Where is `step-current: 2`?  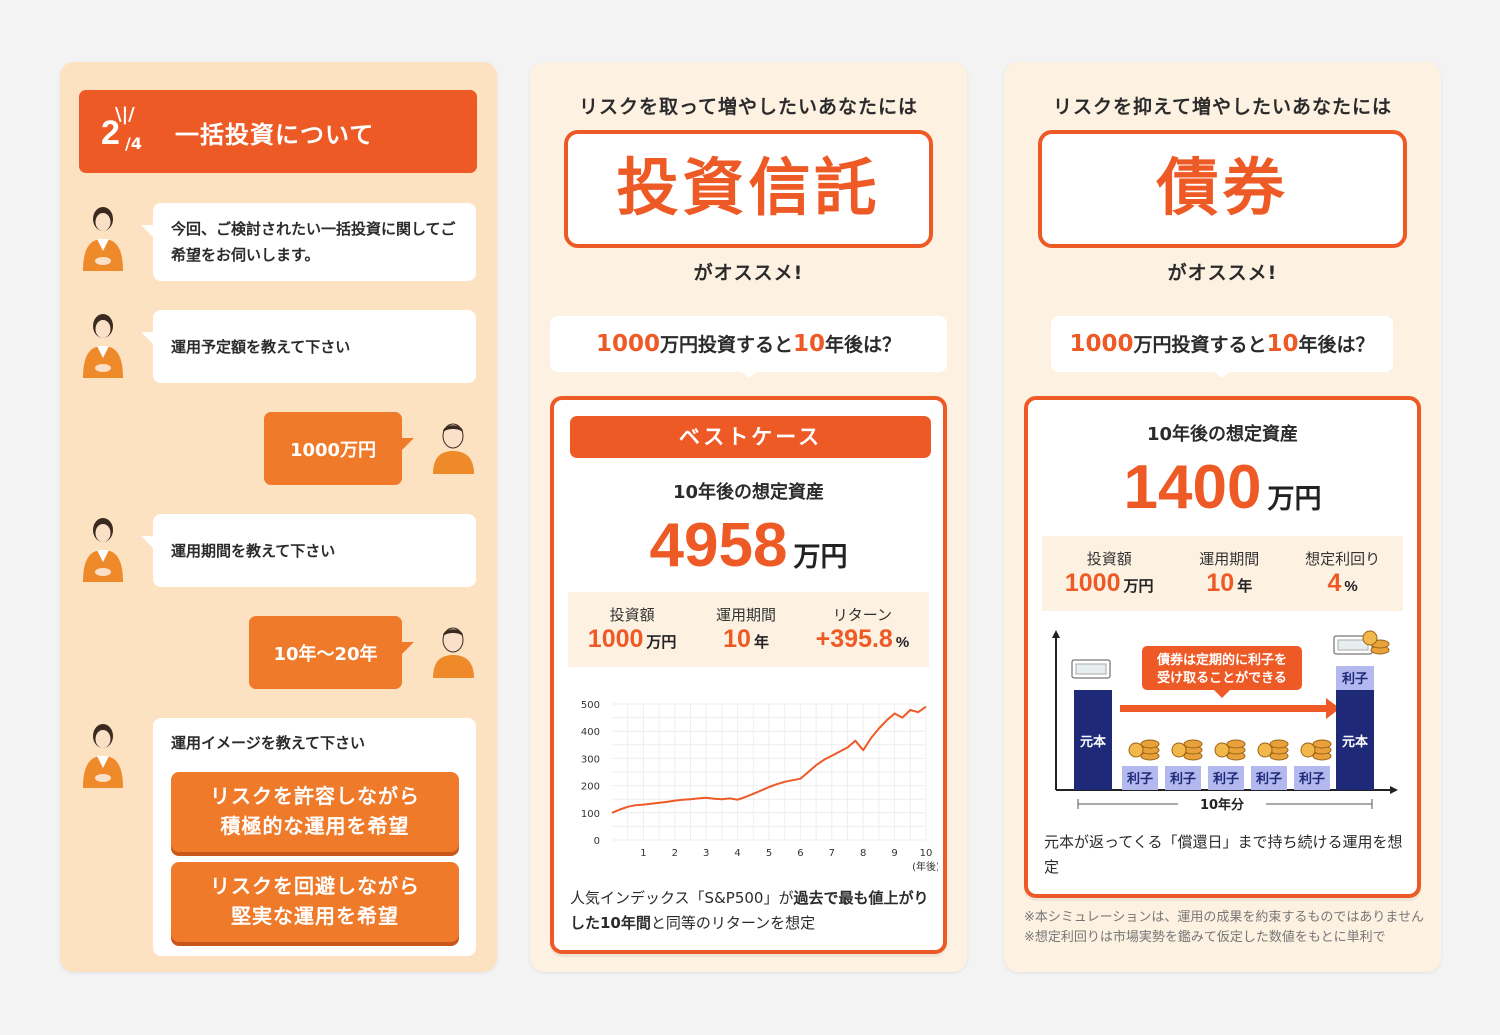 step-current: 2 is located at coordinates (110, 133).